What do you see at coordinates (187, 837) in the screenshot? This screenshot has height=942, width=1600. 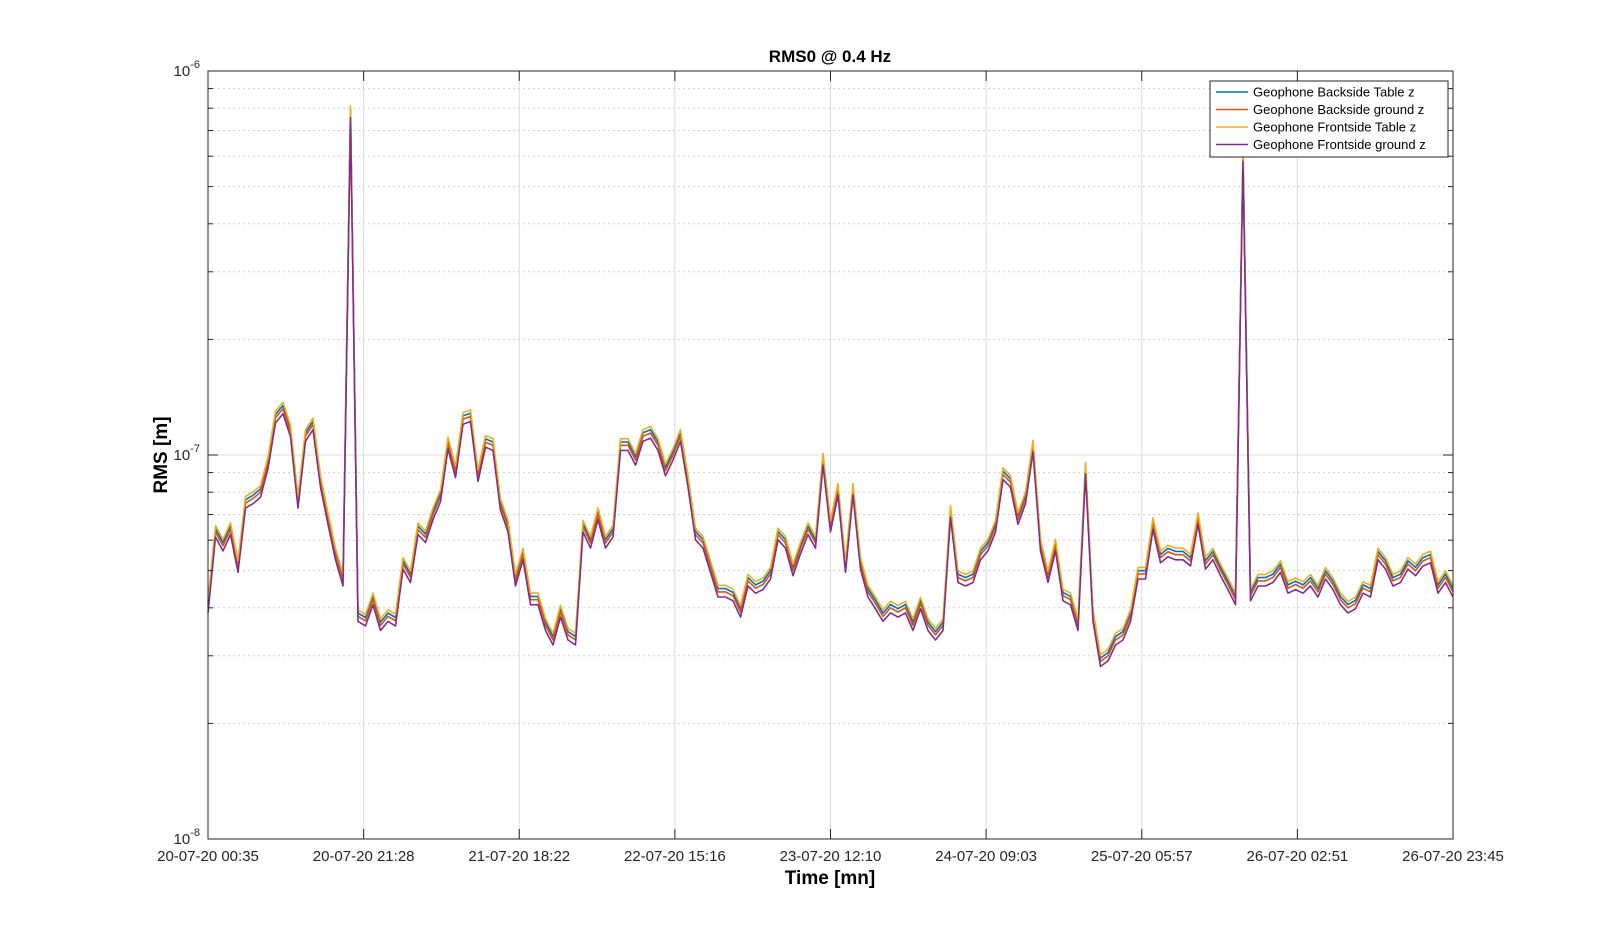 I see `y-tick-label: 10⁻⁸` at bounding box center [187, 837].